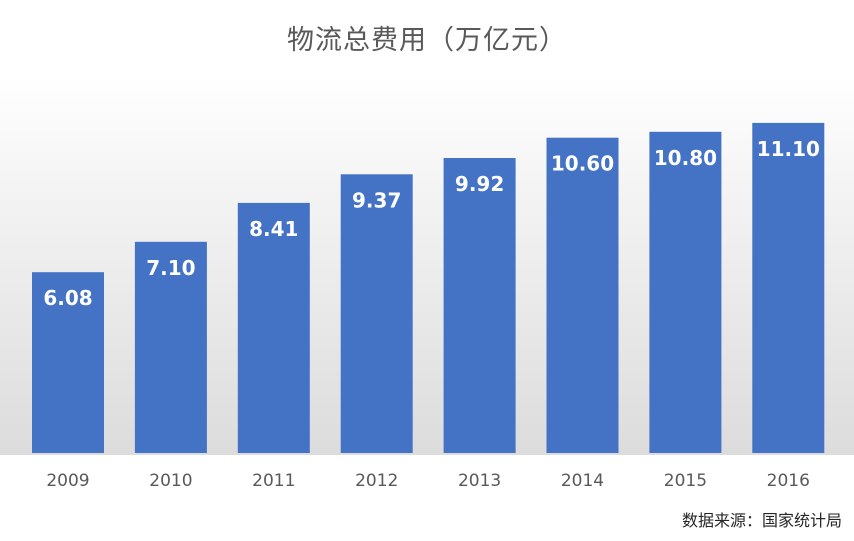  Describe the element at coordinates (788, 481) in the screenshot. I see `x-tick-label: 2016` at that location.